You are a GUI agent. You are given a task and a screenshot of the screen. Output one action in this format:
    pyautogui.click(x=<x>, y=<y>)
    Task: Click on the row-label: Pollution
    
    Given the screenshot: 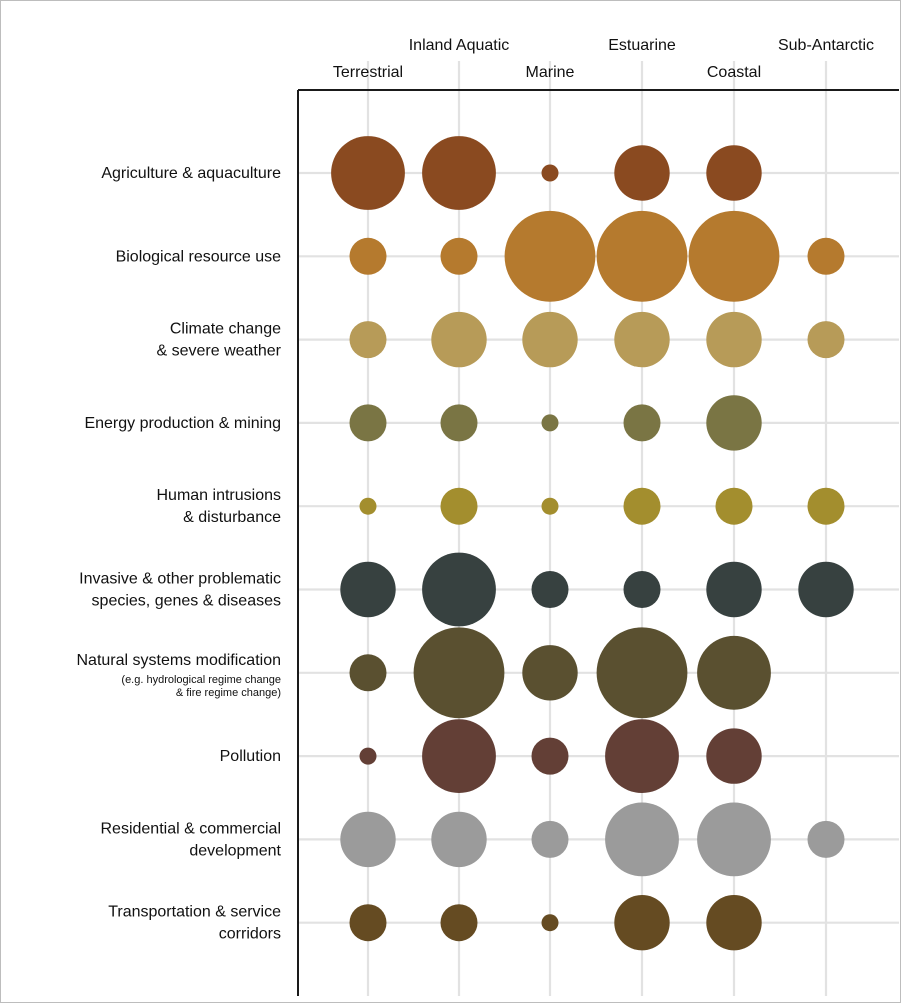 What is the action you would take?
    pyautogui.click(x=250, y=756)
    